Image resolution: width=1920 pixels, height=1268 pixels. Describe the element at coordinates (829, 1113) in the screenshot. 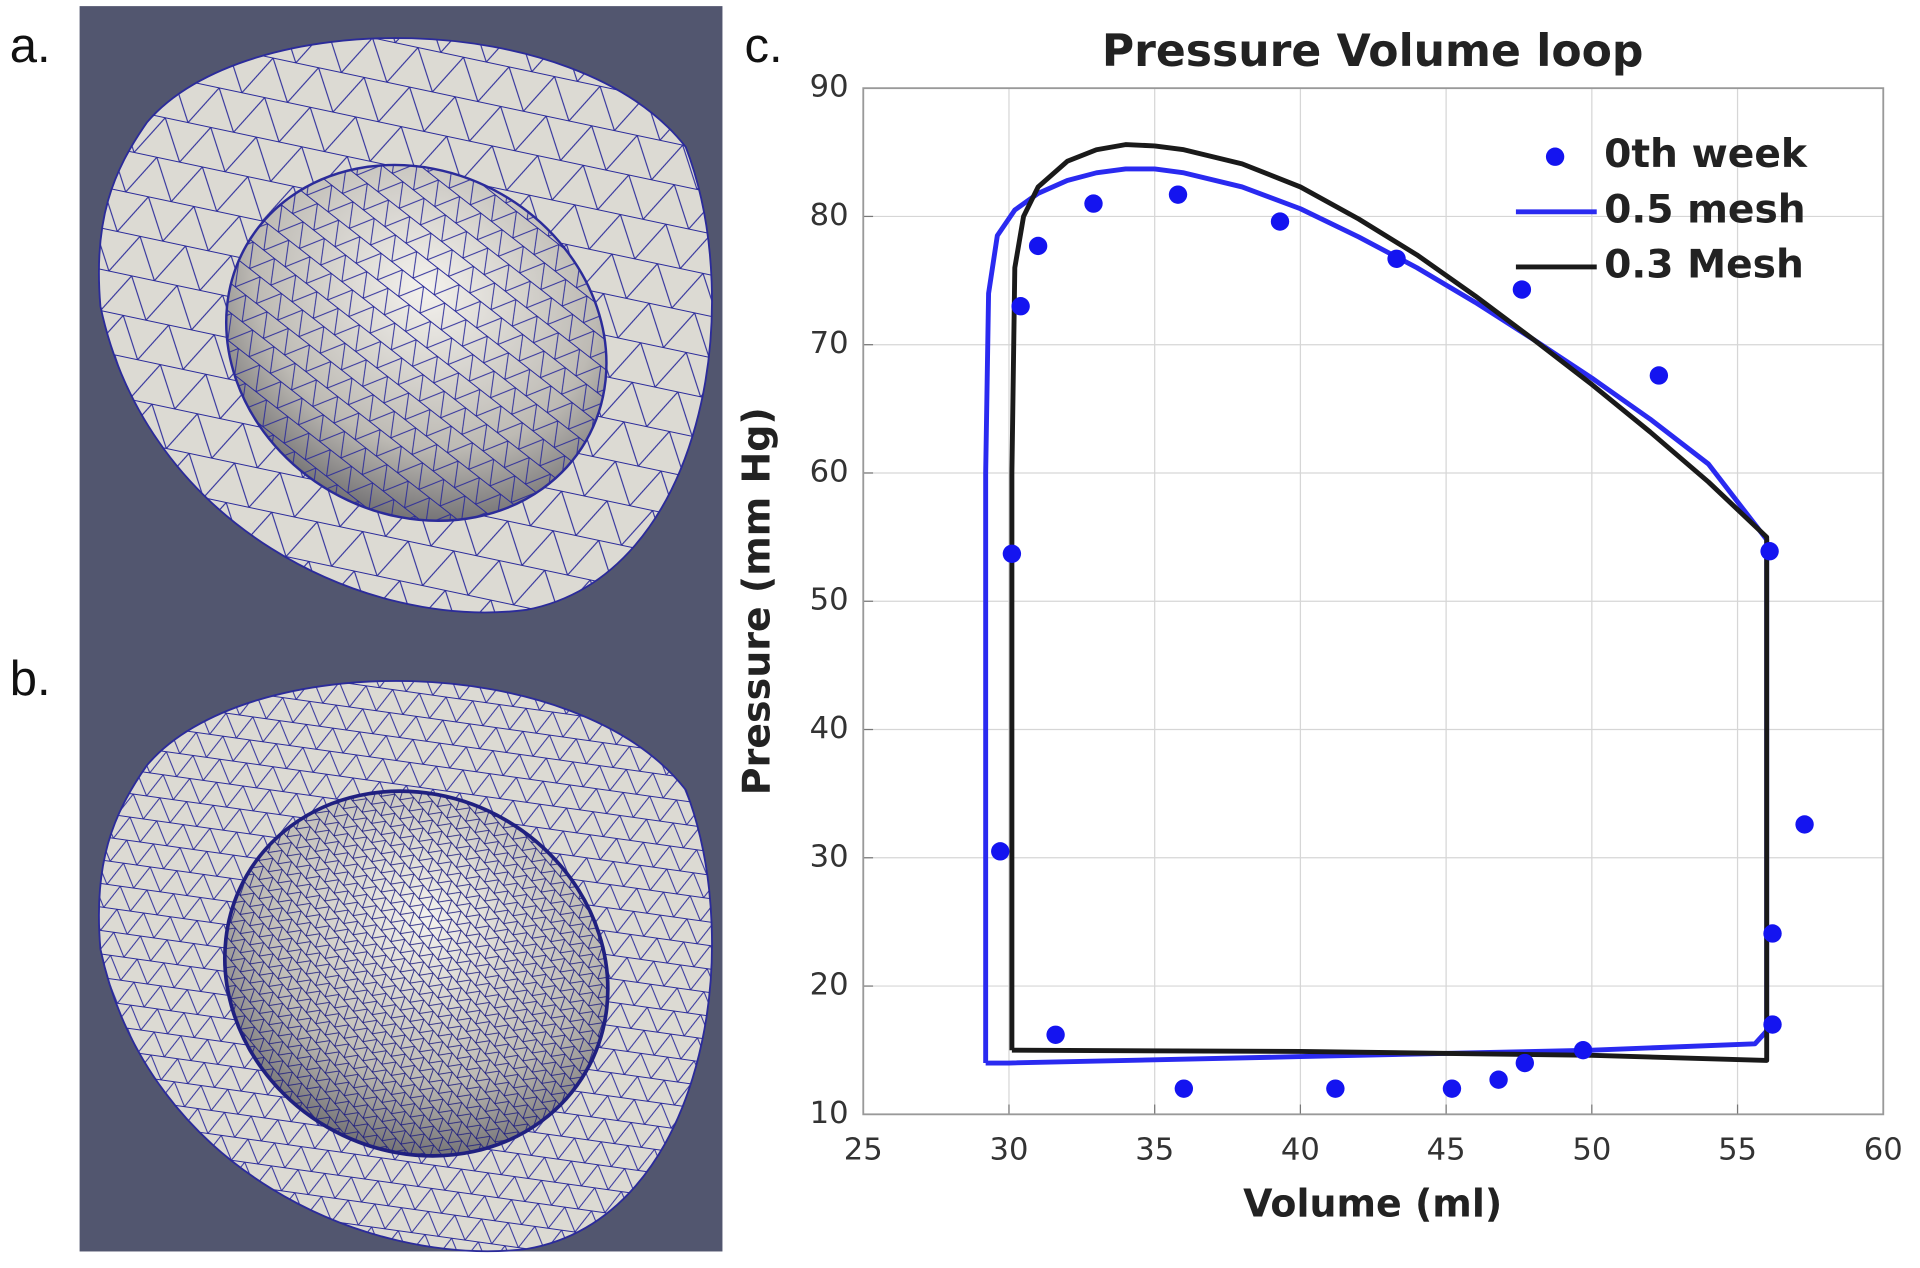

I see `y-tick-label: 10` at that location.